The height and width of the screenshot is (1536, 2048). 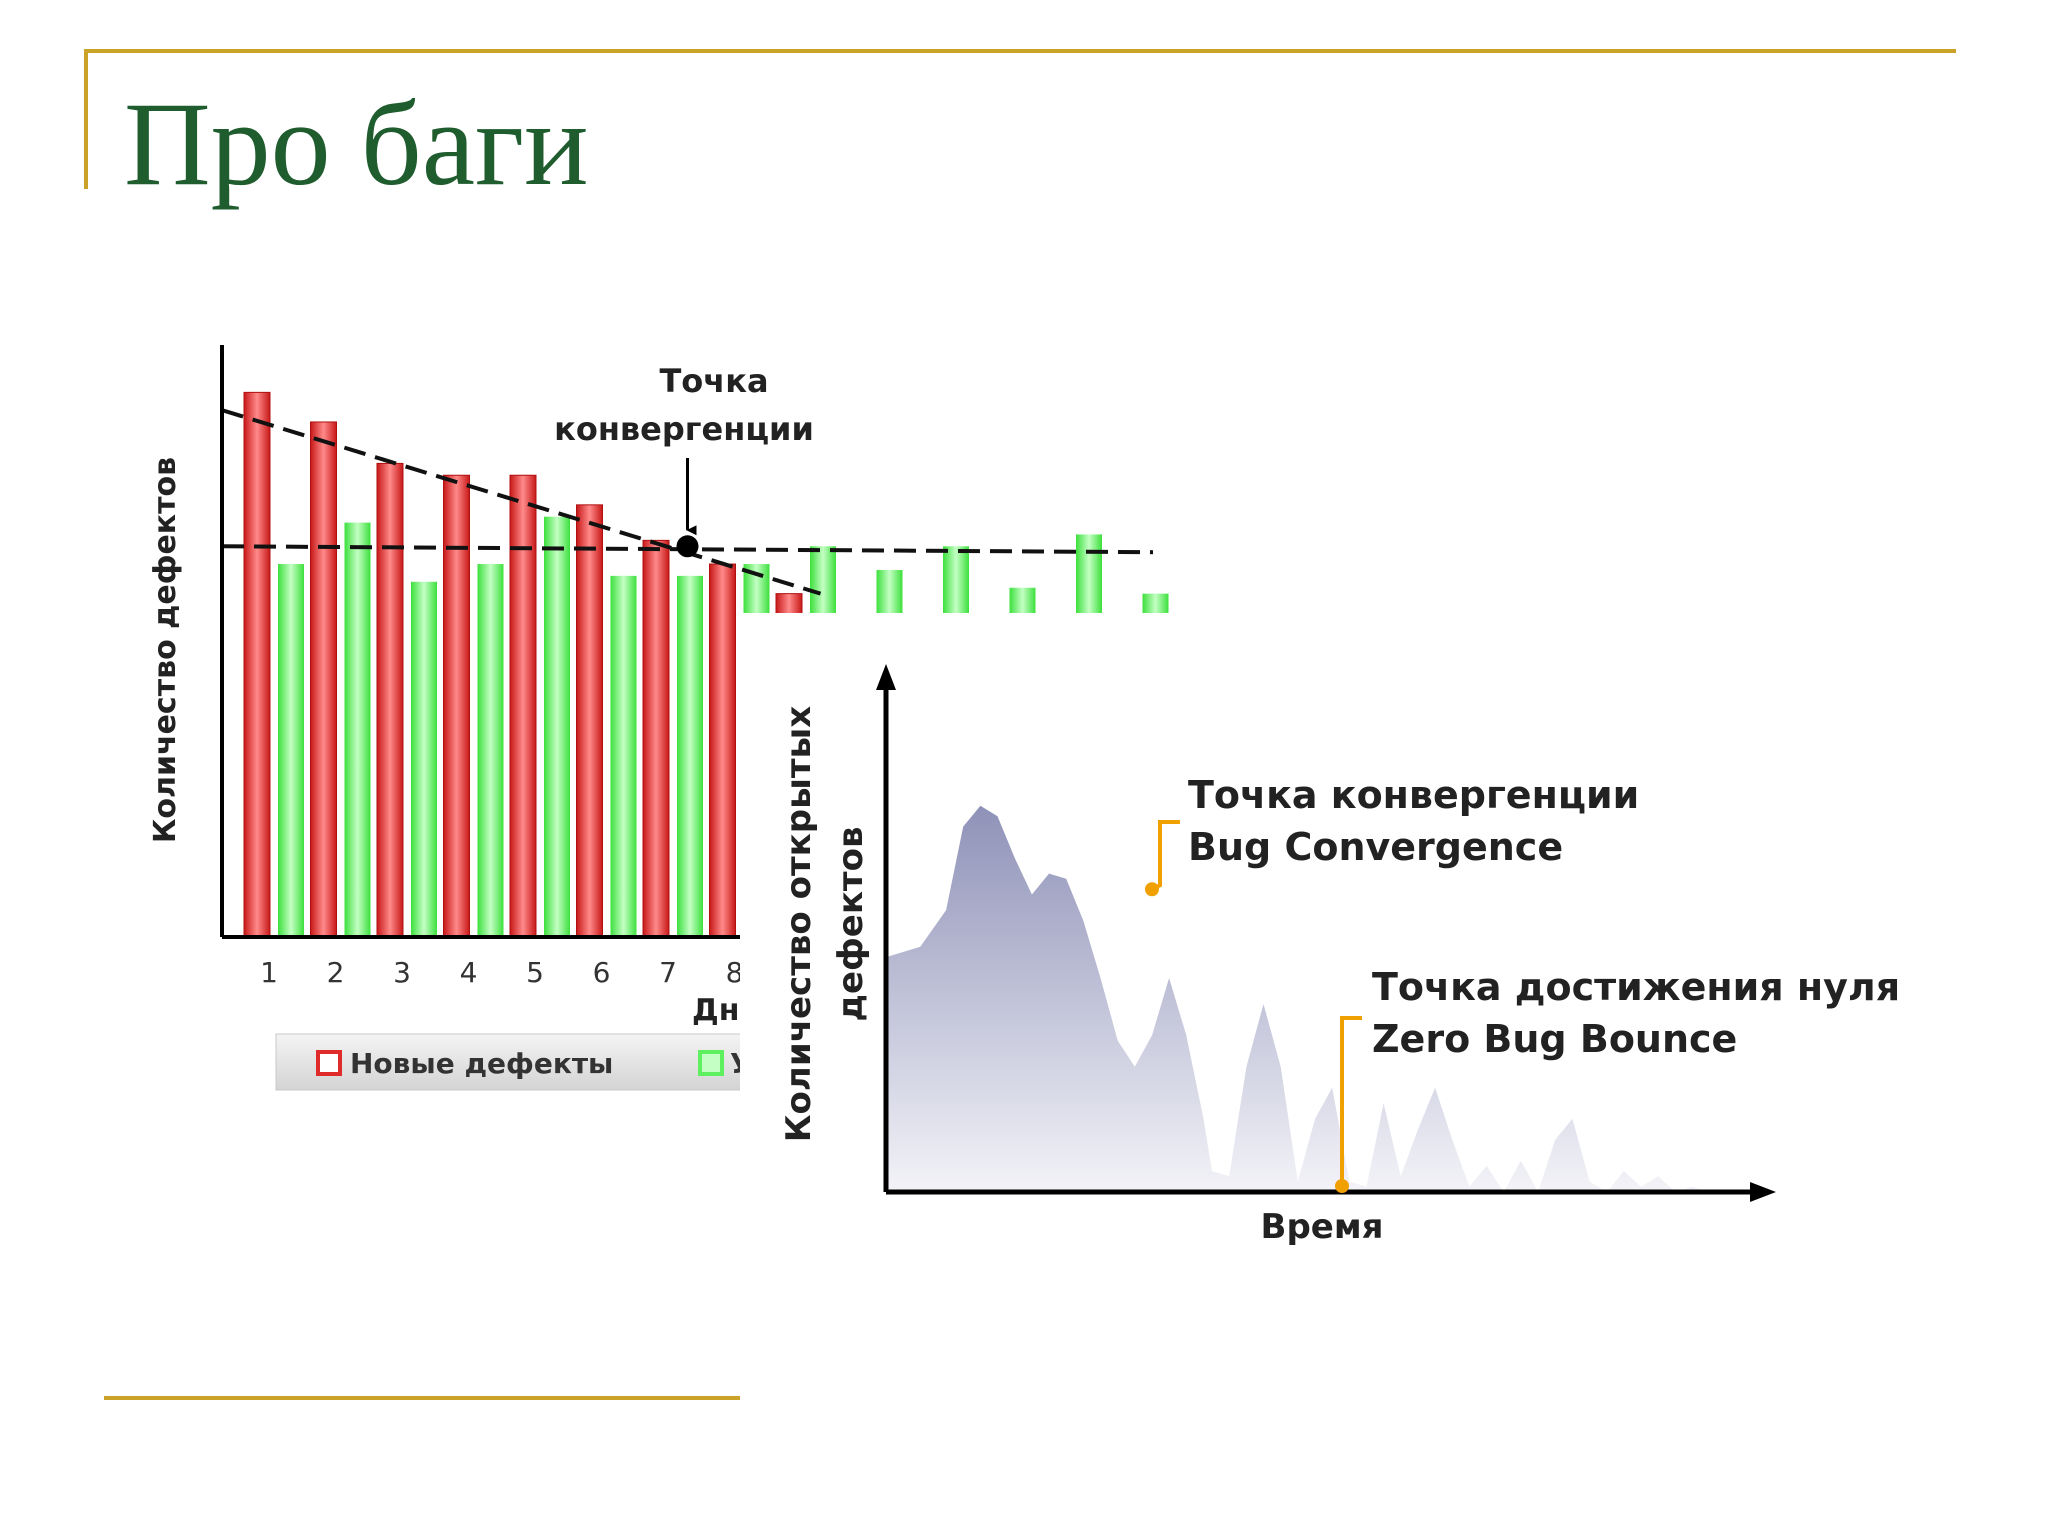 What do you see at coordinates (713, 381) in the screenshot?
I see `convergence-annotation-line-1: Точка` at bounding box center [713, 381].